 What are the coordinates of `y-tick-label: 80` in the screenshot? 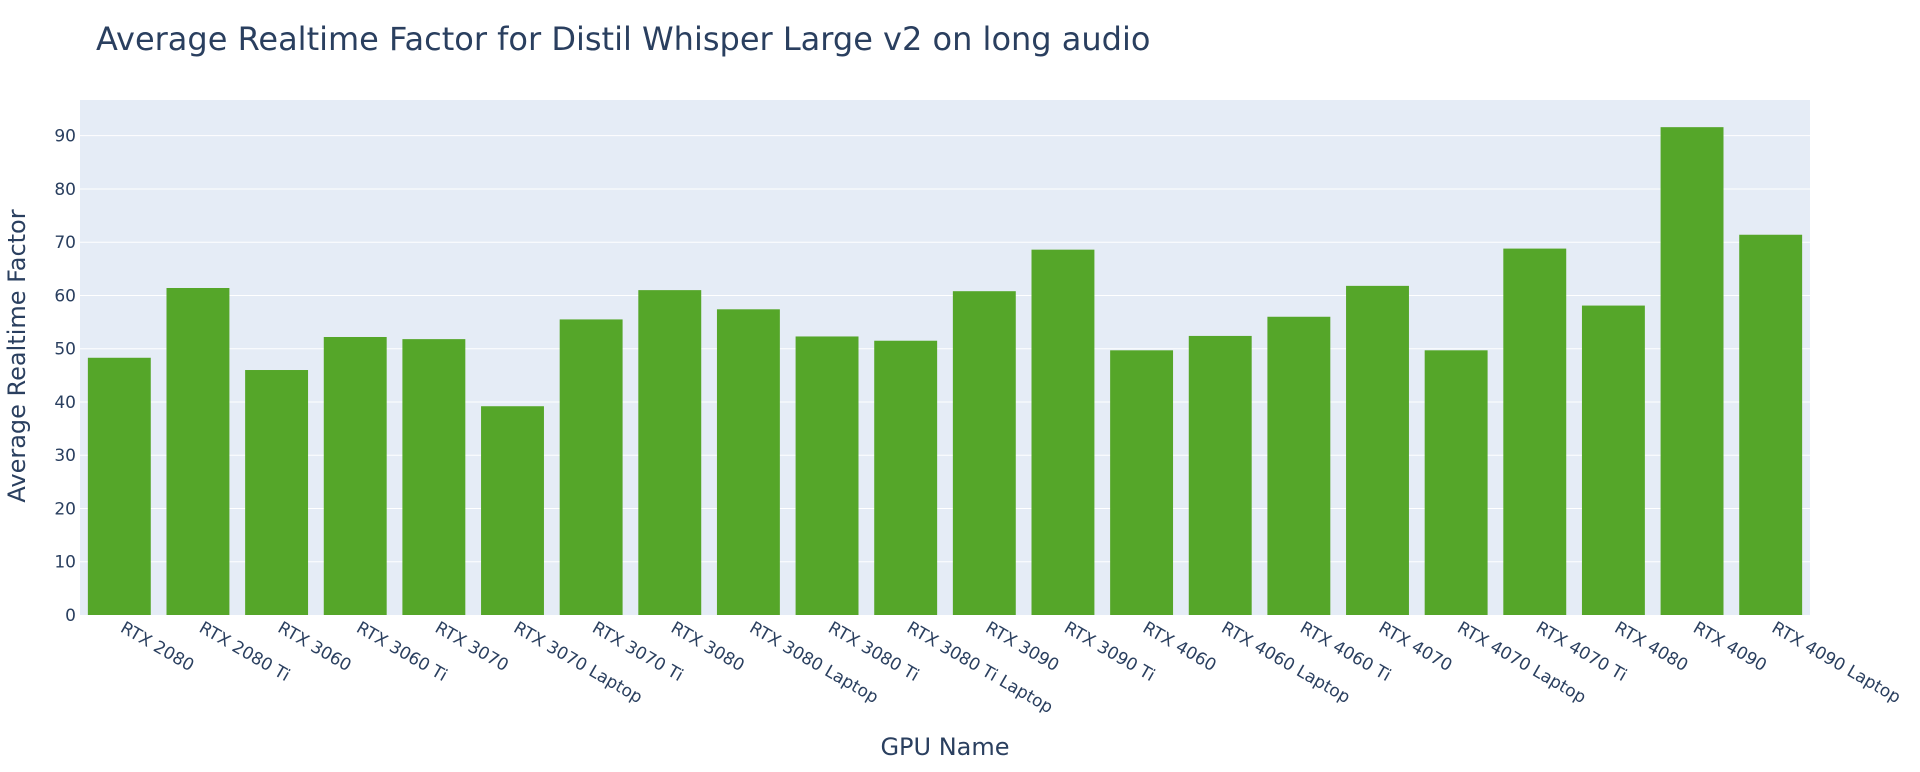 It's located at (65, 190).